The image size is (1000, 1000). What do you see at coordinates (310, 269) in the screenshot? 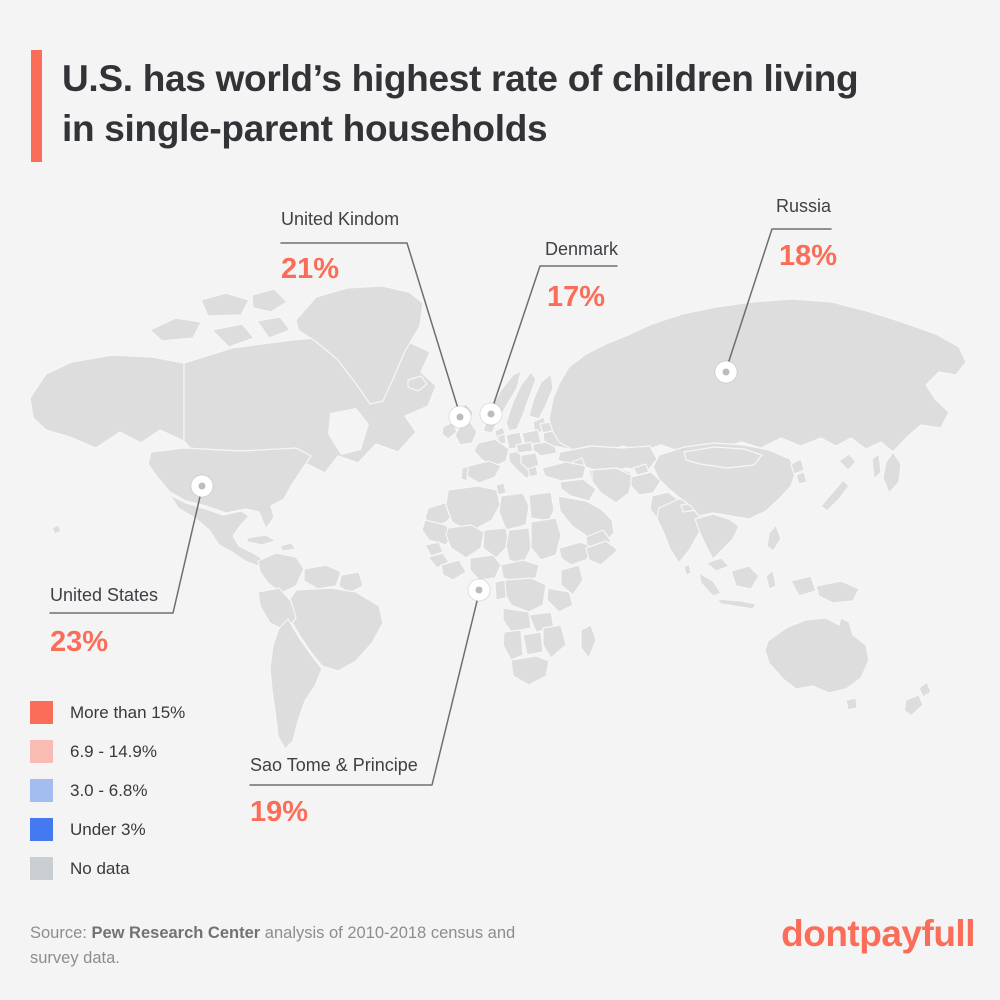
I see `annotation-value-united-kingdom: 21%` at bounding box center [310, 269].